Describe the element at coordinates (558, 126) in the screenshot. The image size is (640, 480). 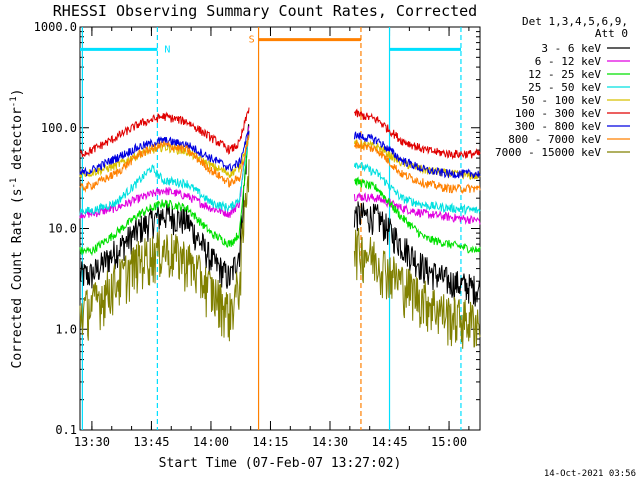
I see `legend-entry-label: 300 - 800 keV` at that location.